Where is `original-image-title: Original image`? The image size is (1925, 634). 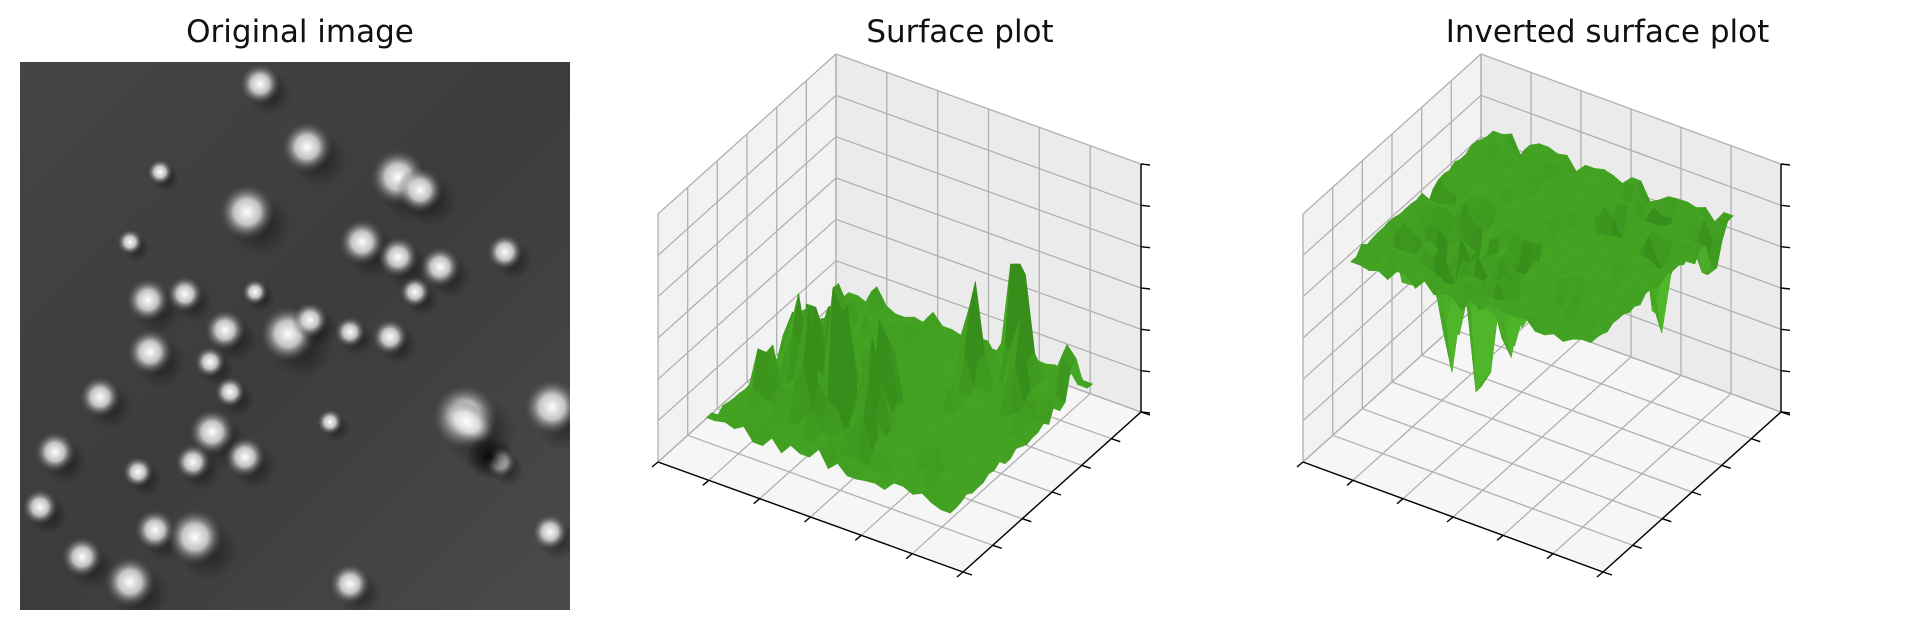
original-image-title: Original image is located at coordinates (300, 32).